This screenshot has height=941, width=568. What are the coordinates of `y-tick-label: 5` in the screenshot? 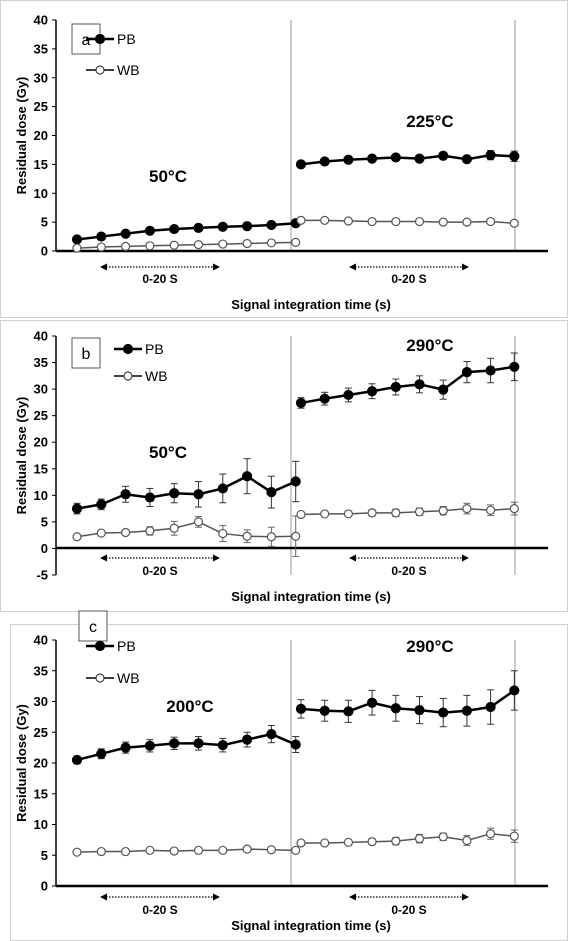 It's located at (44, 521).